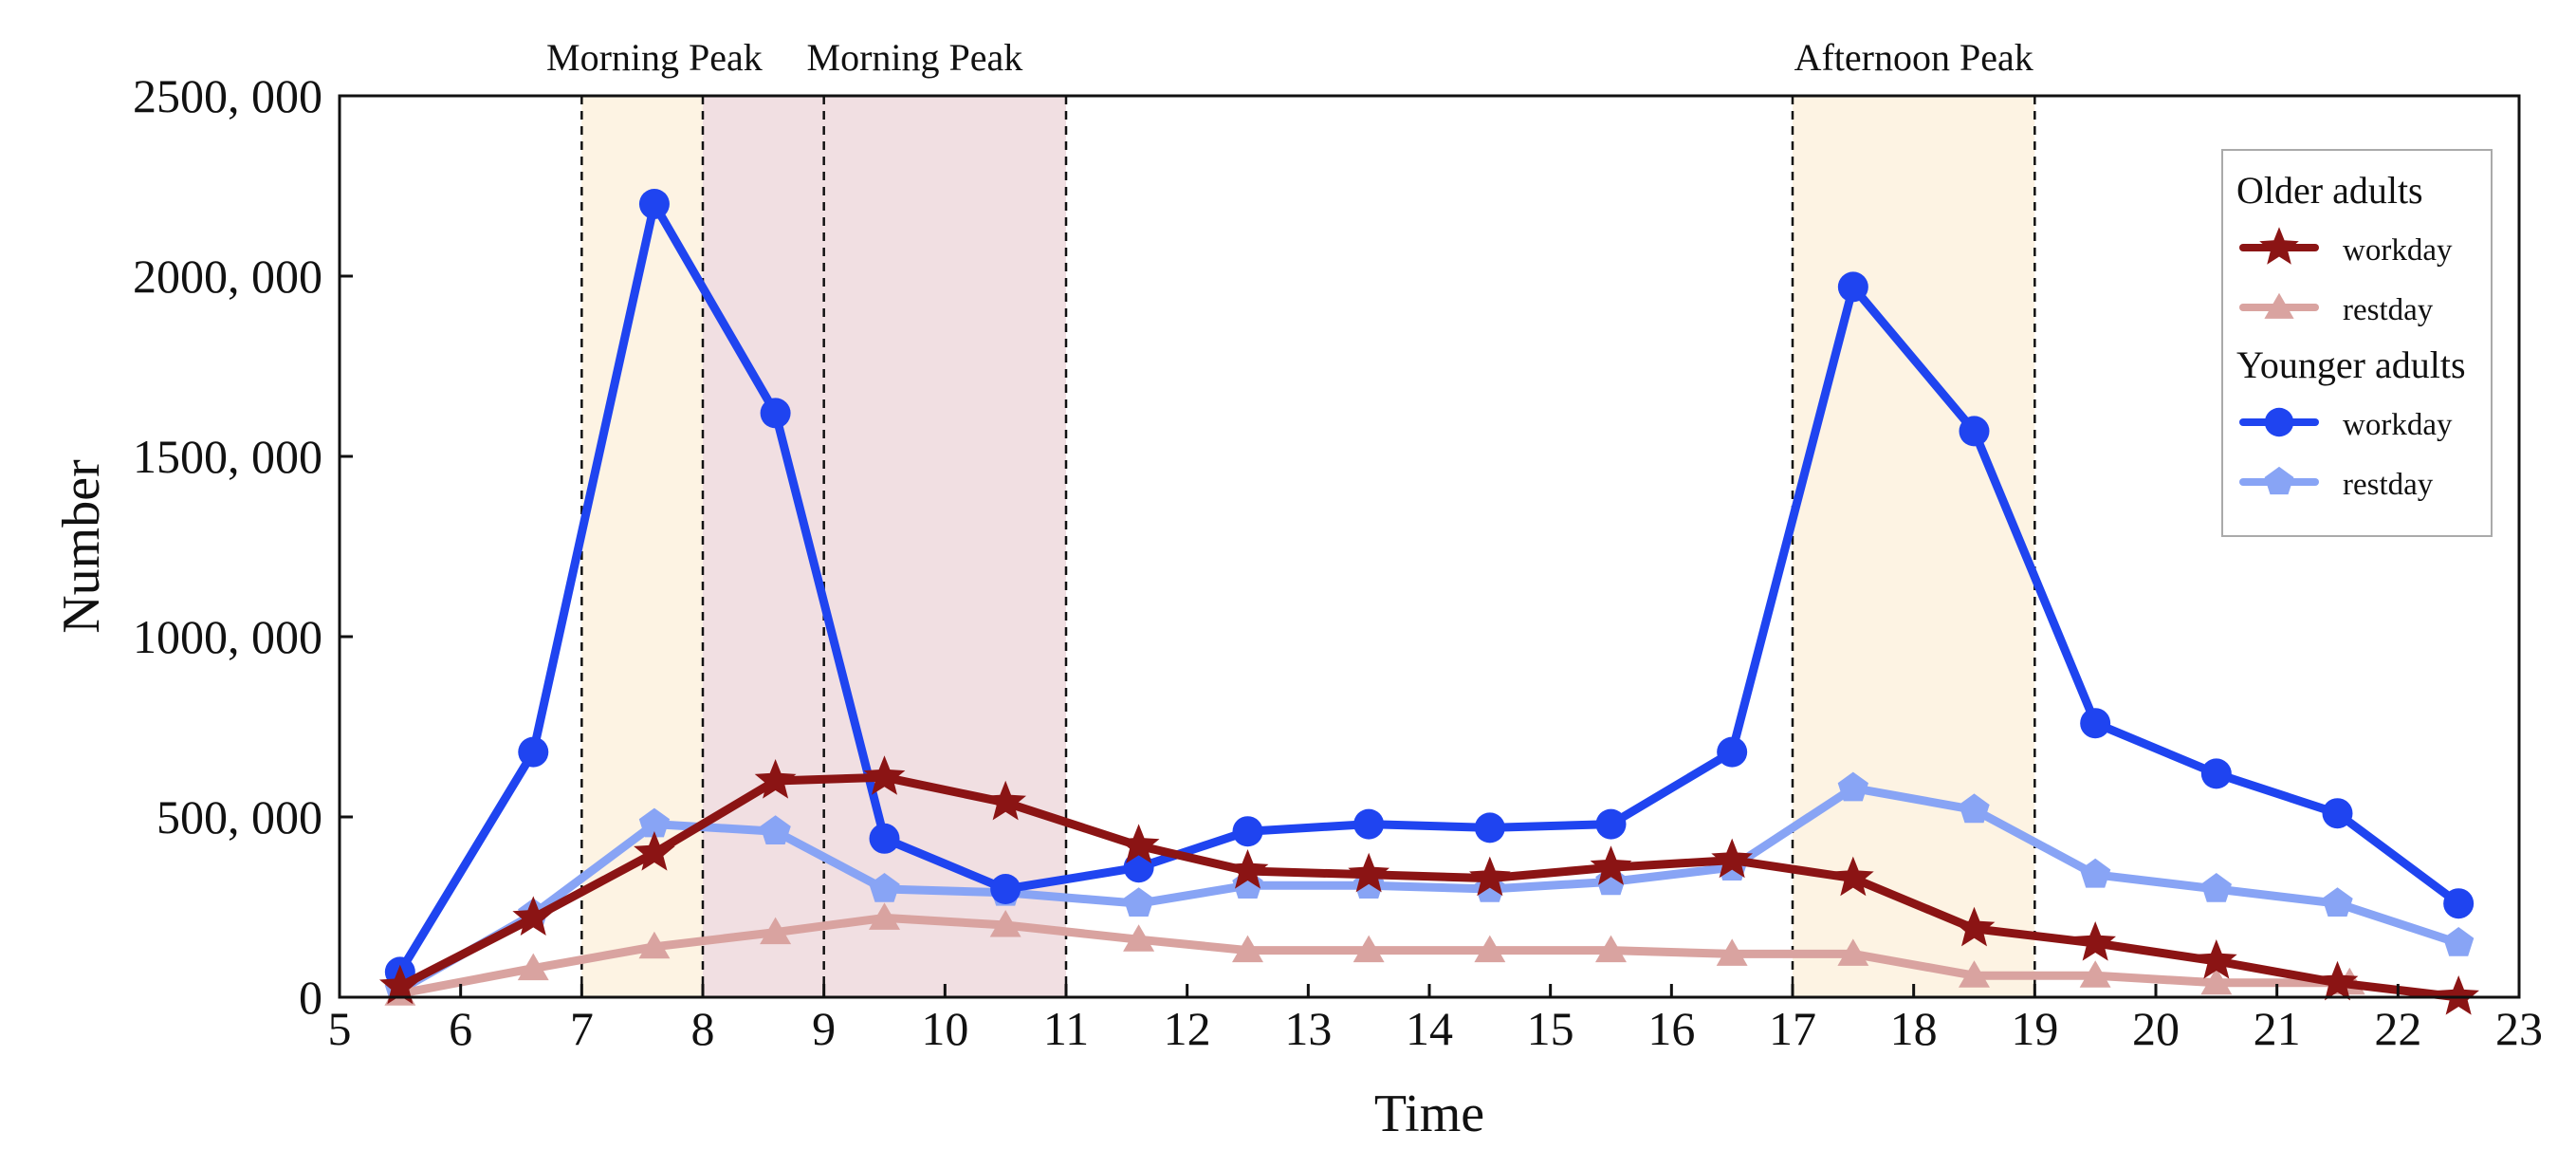  Describe the element at coordinates (2277, 1029) in the screenshot. I see `x-tick-label: 21` at that location.